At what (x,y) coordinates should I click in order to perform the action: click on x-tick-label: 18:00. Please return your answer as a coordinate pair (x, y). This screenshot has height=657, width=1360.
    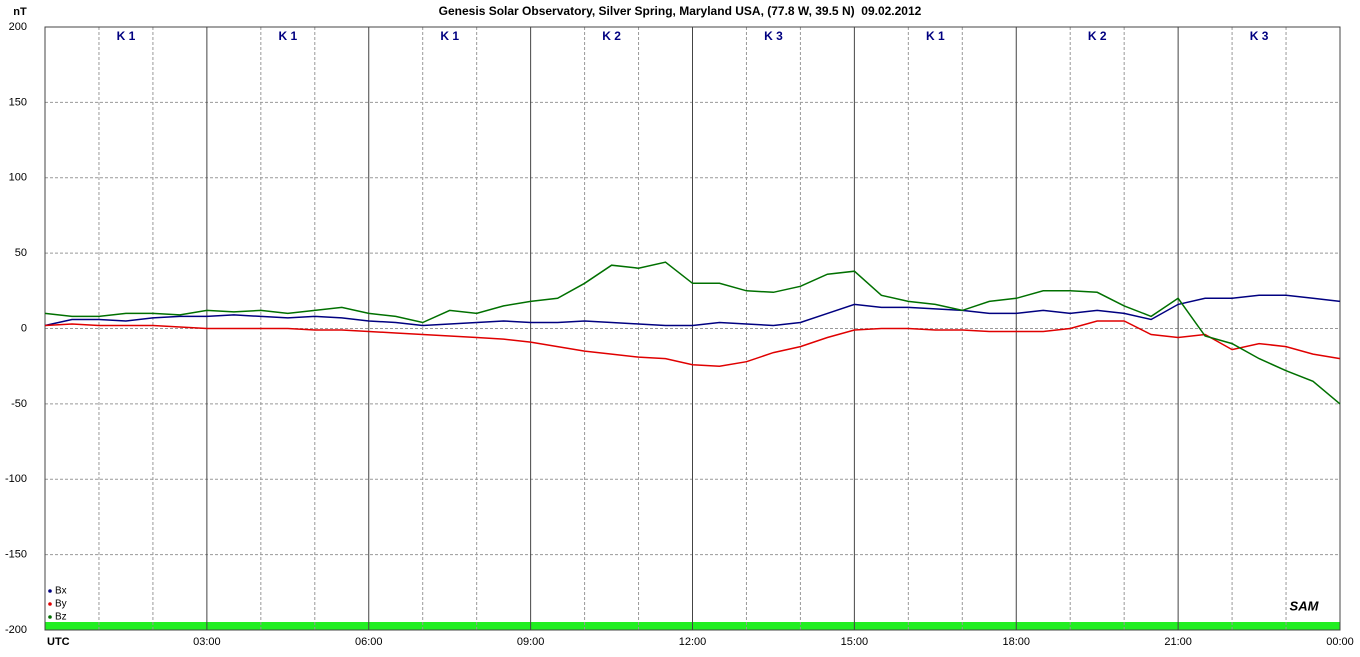
    Looking at the image, I should click on (1016, 642).